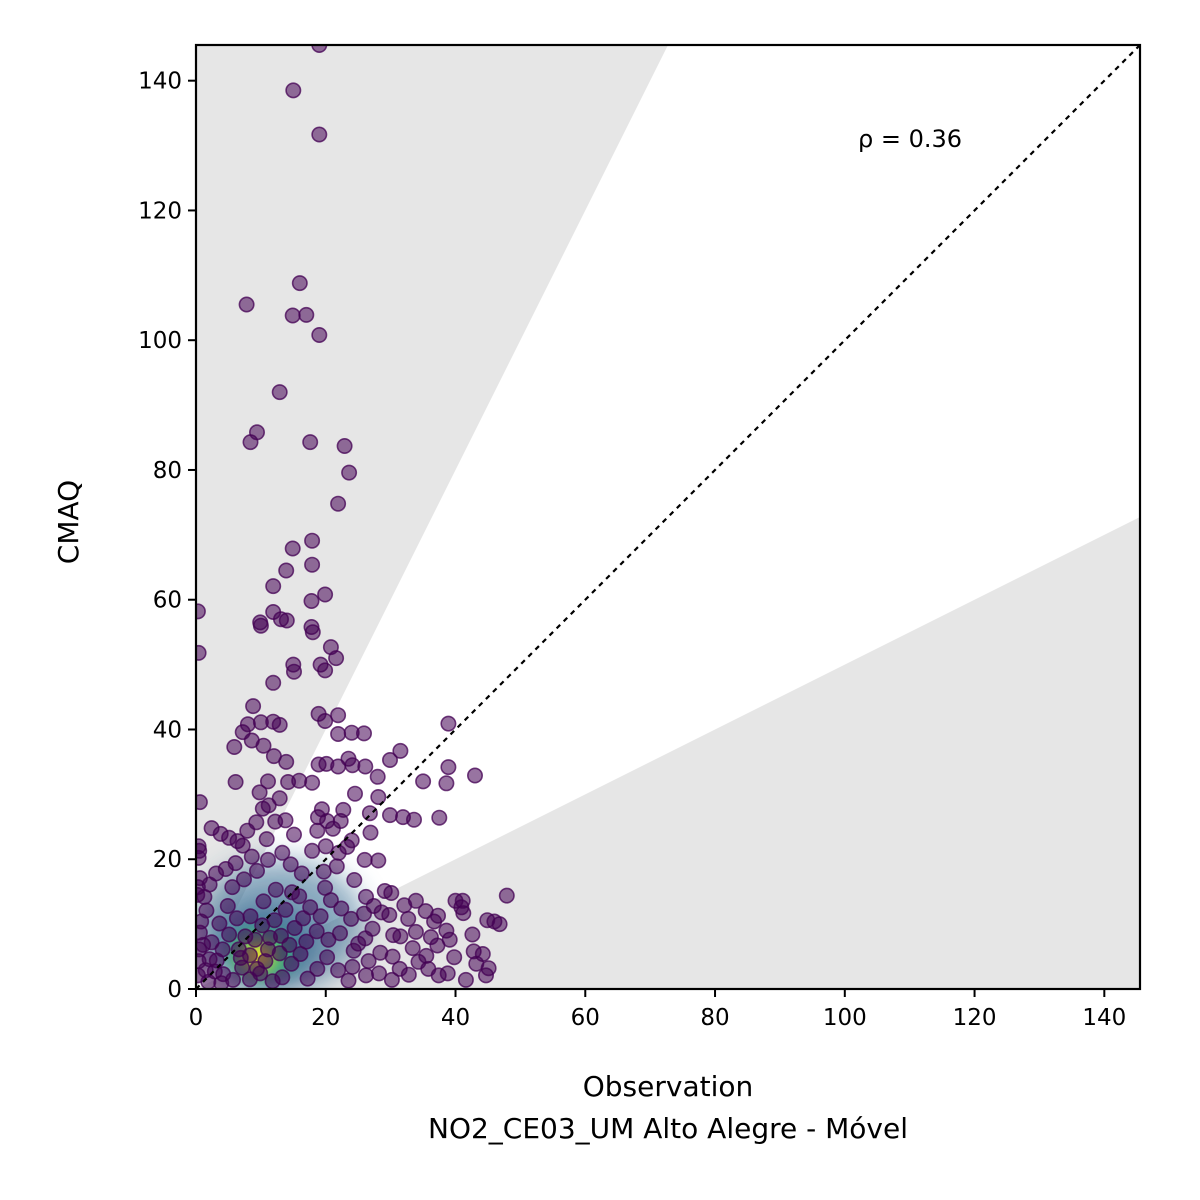 The width and height of the screenshot is (1200, 1200). Describe the element at coordinates (68, 522) in the screenshot. I see `y-axis-label: CMAQ` at that location.